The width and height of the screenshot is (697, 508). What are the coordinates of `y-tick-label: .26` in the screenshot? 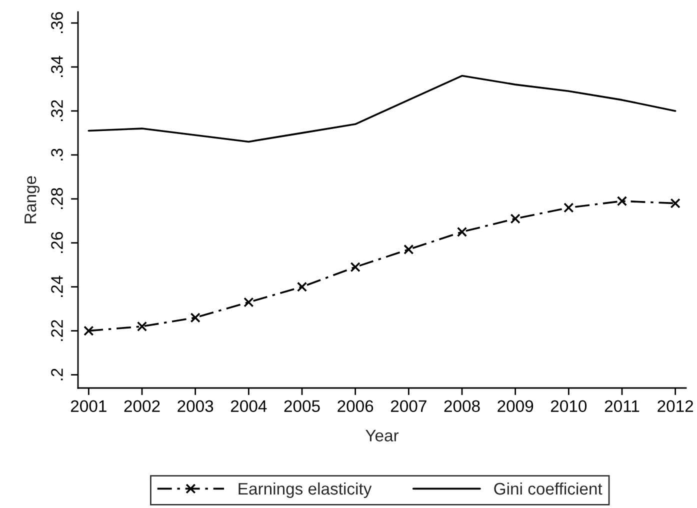 It's located at (57, 242).